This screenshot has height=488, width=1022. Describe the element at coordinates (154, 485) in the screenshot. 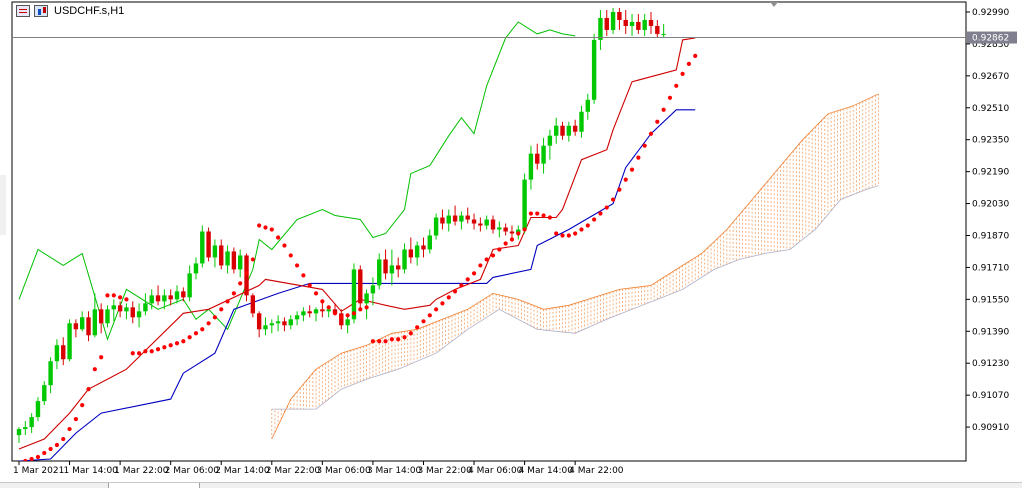

I see `chart-tab` at that location.